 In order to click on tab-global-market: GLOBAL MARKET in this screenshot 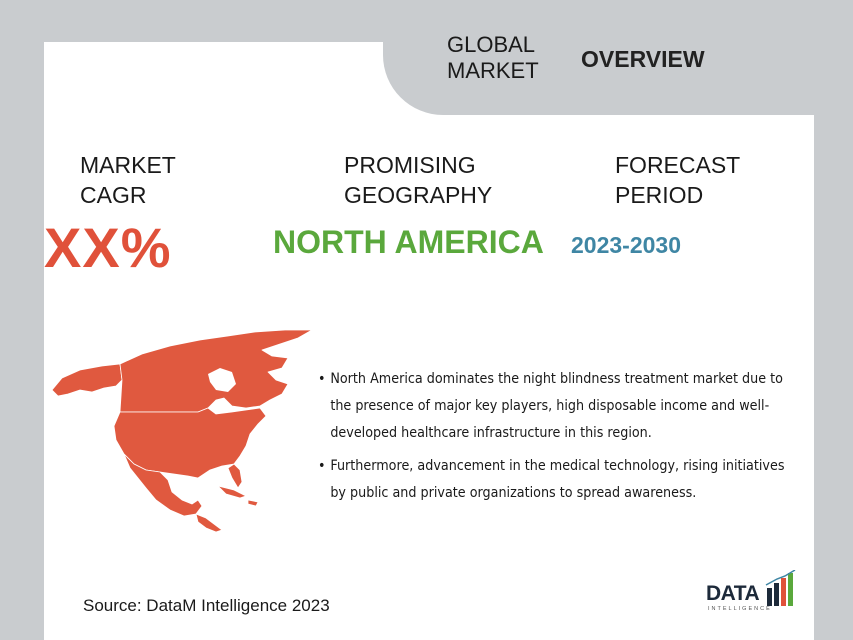, I will do `click(493, 57)`.